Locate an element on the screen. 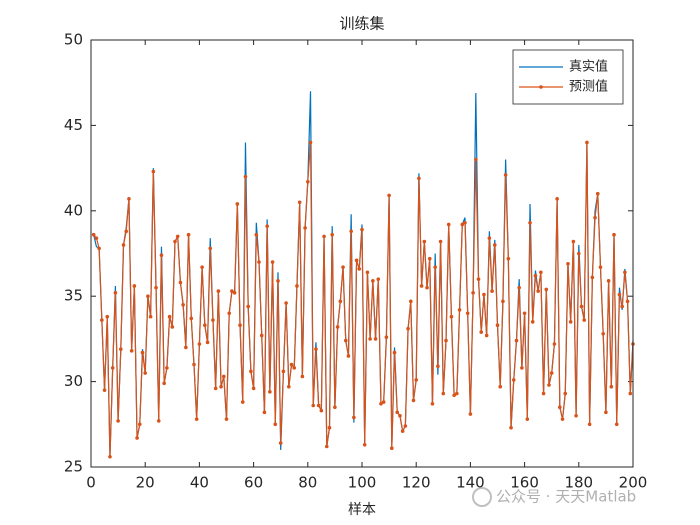  x-tick-label: 140 is located at coordinates (470, 483).